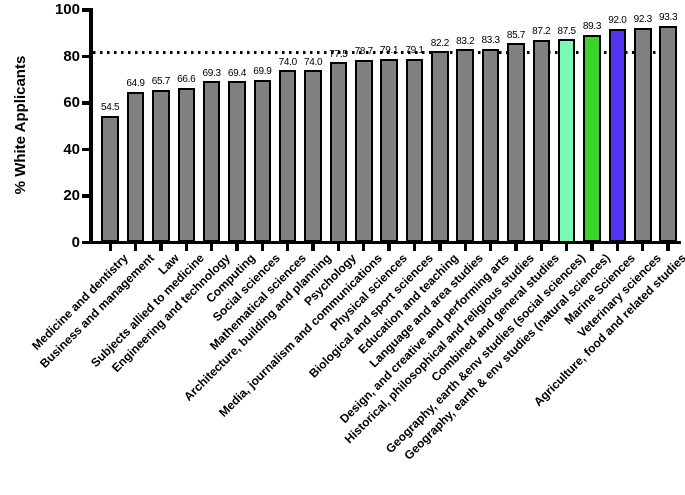 The image size is (685, 495). What do you see at coordinates (110, 108) in the screenshot?
I see `bar-value-label: 54.5` at bounding box center [110, 108].